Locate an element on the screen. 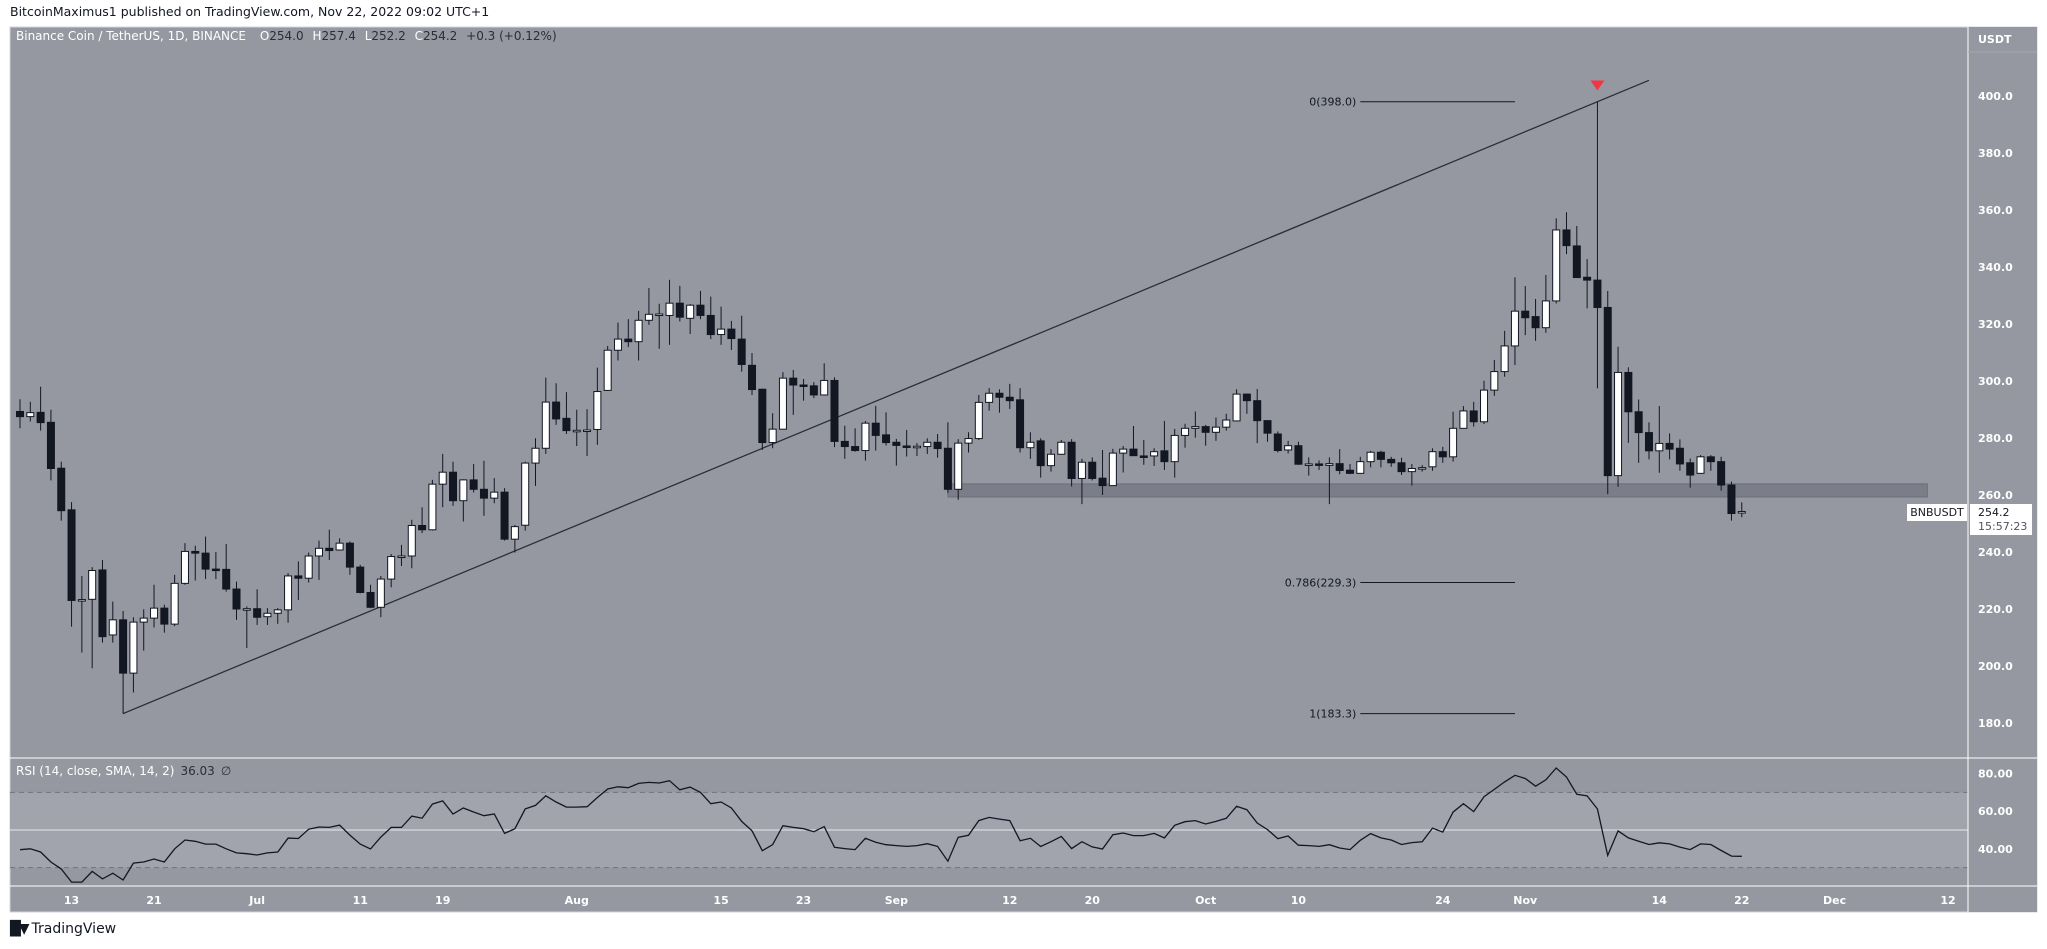 This screenshot has height=949, width=2047. price-tick-label: 320.0 is located at coordinates (1995, 324).